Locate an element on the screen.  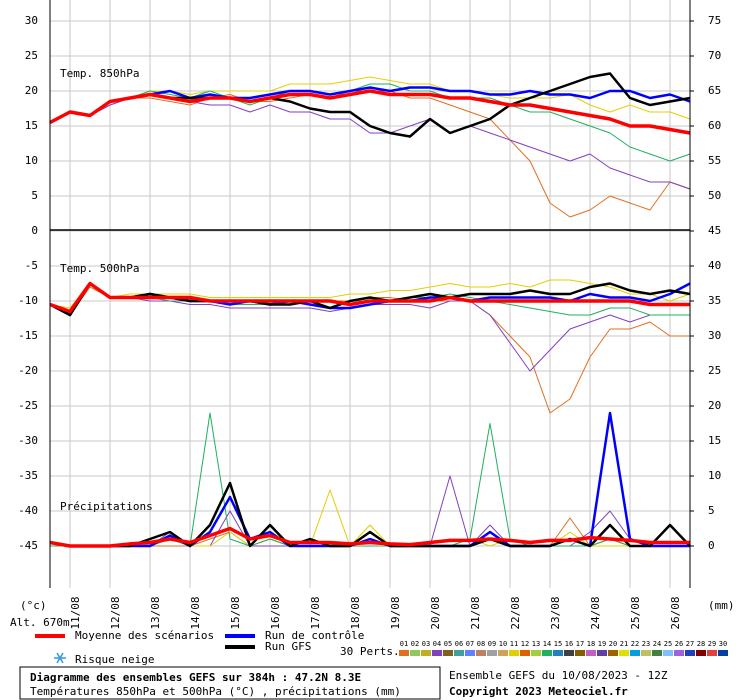
pert-number: 20 is located at coordinates (613, 644).